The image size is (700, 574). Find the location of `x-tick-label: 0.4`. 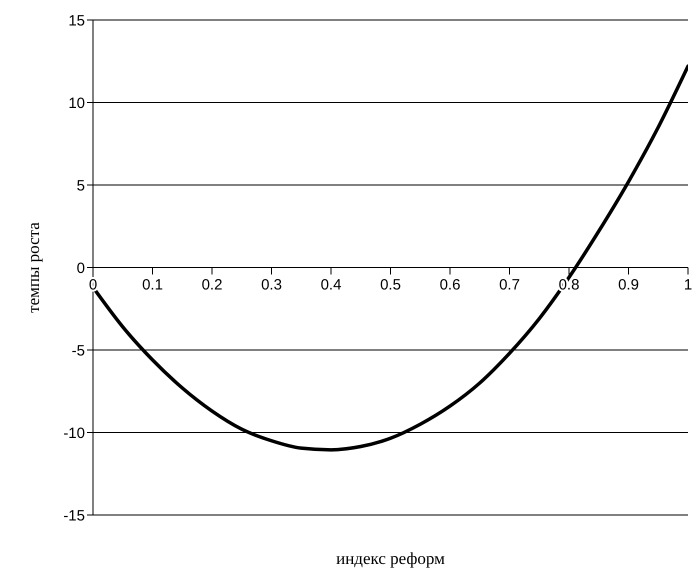

x-tick-label: 0.4 is located at coordinates (331, 285).